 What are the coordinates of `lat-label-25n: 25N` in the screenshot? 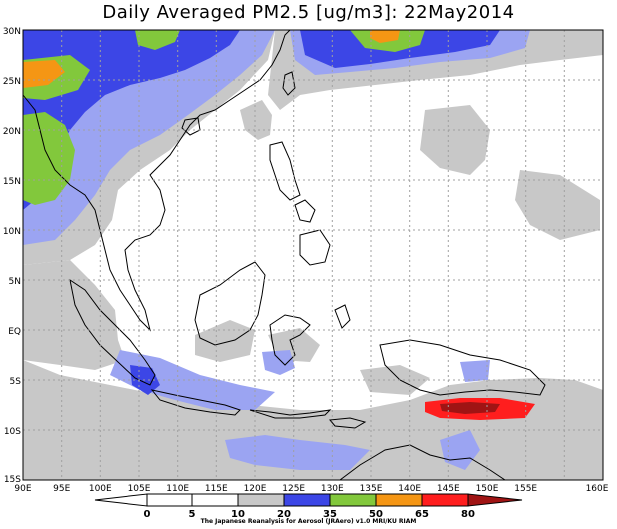 It's located at (12, 82).